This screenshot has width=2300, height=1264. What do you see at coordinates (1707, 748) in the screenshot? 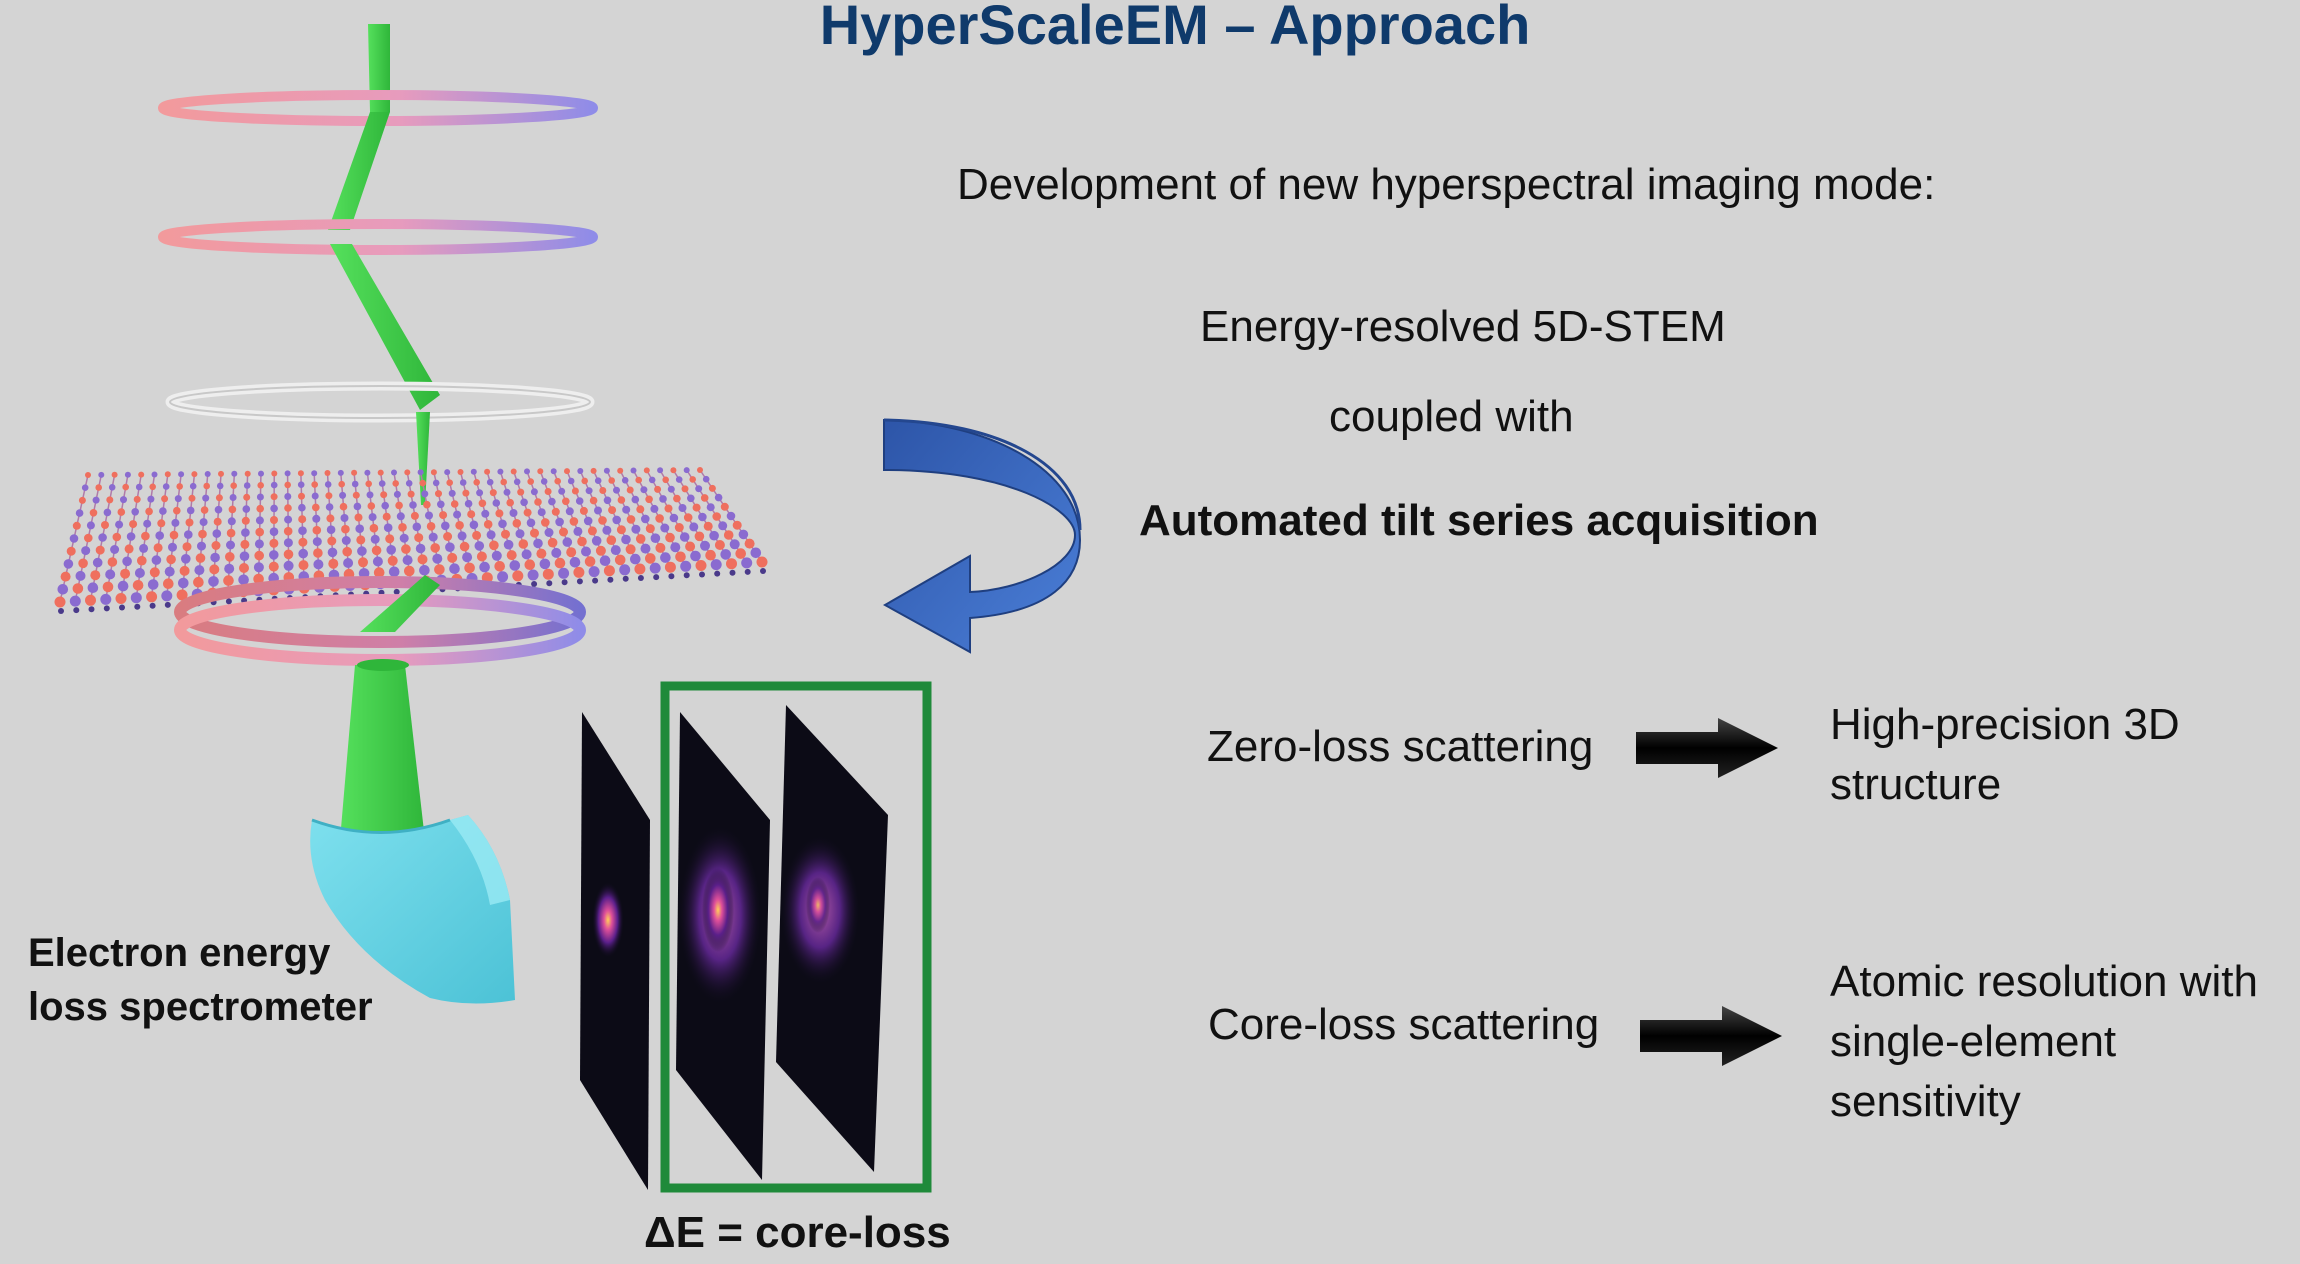
I see `right-arrow-icon` at bounding box center [1707, 748].